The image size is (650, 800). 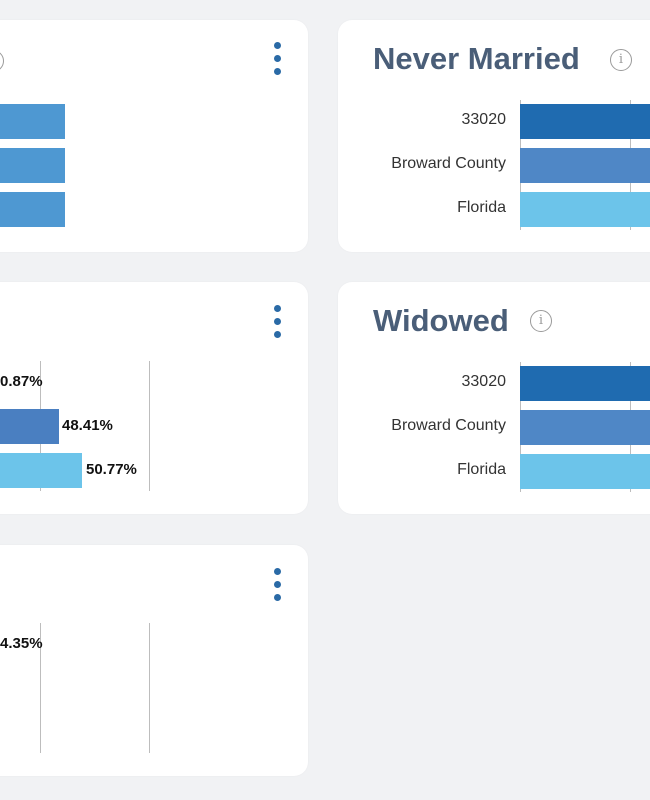 I want to click on value-label-broward-county: 48.41%, so click(x=87, y=425).